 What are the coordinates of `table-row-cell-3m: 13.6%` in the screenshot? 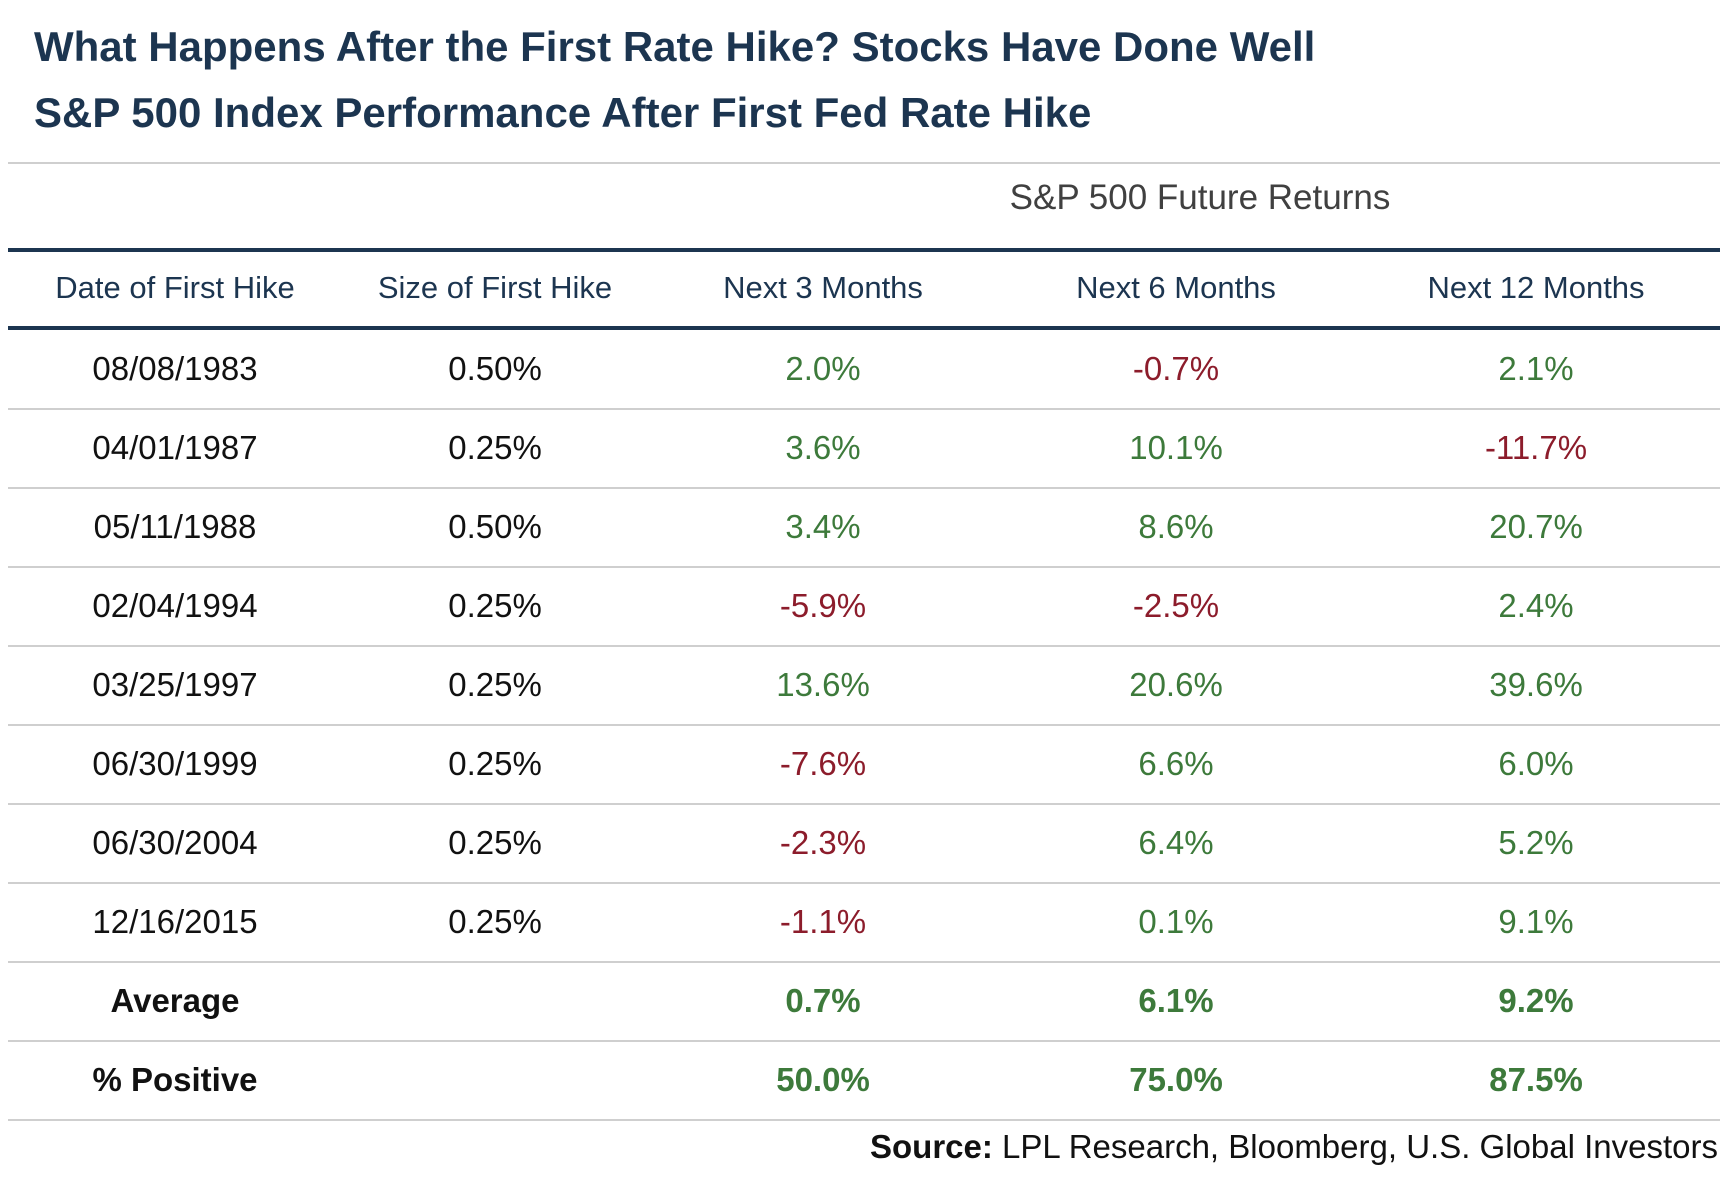 It's located at (823, 684).